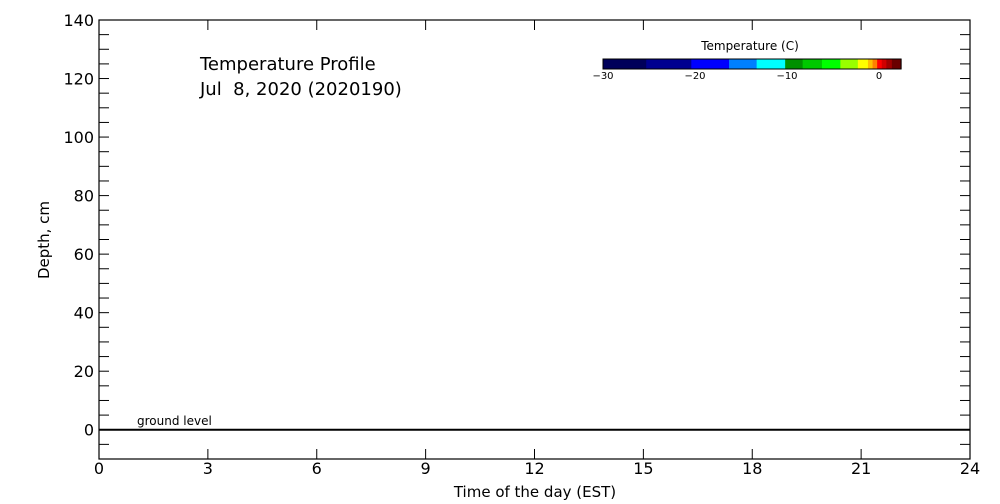  What do you see at coordinates (208, 468) in the screenshot?
I see `x-tick-label: 3` at bounding box center [208, 468].